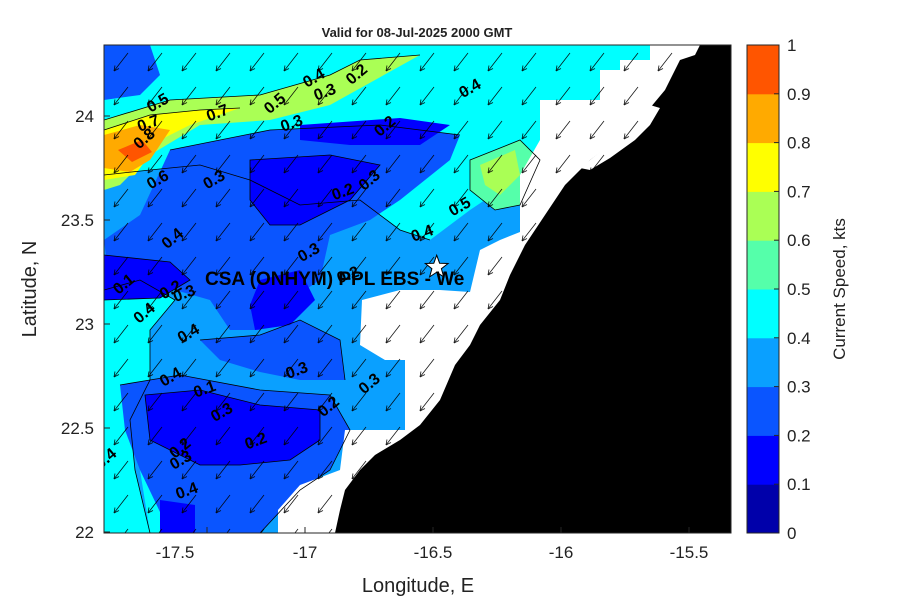 This screenshot has height=600, width=900. I want to click on y-tick-label: 23.5, so click(77, 220).